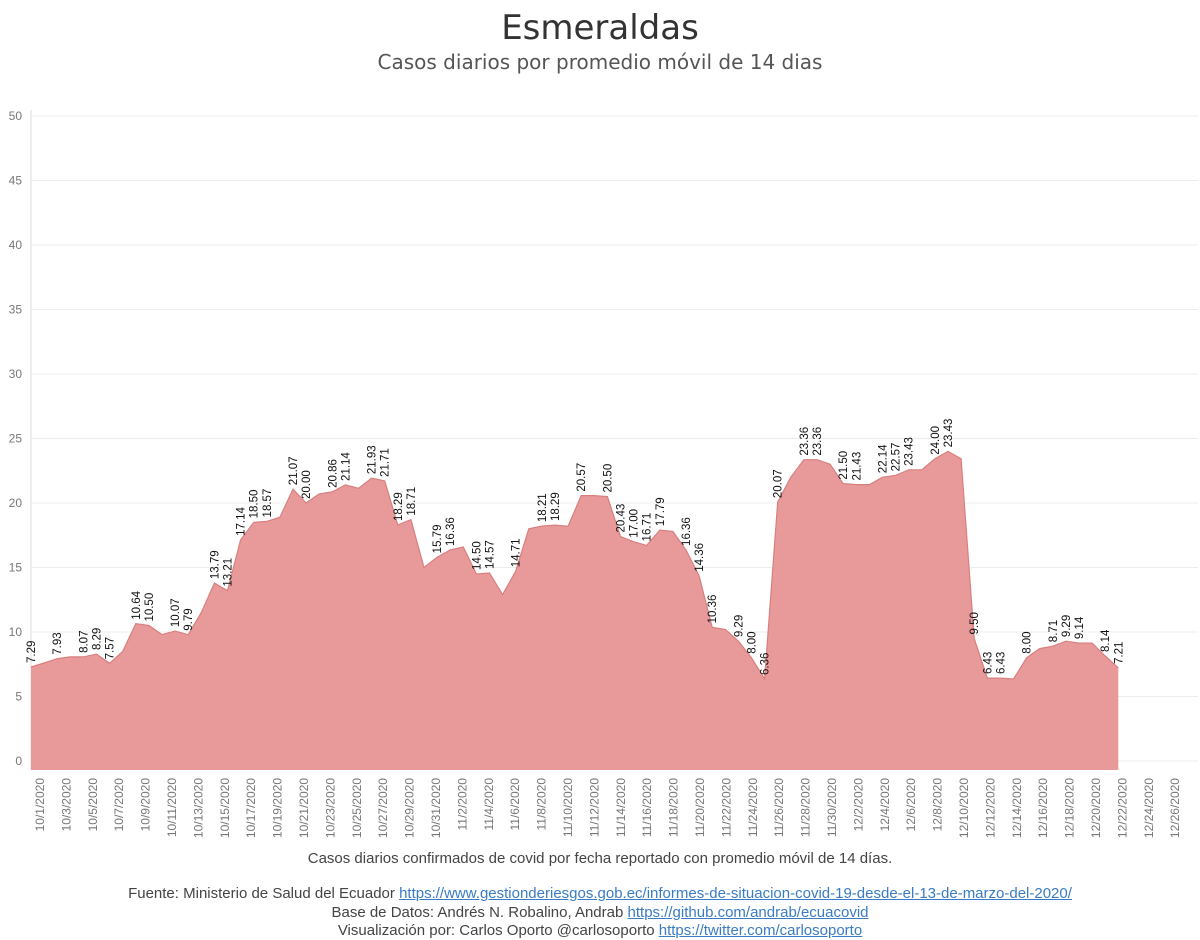  Describe the element at coordinates (16, 632) in the screenshot. I see `y-tick-label: 10` at that location.